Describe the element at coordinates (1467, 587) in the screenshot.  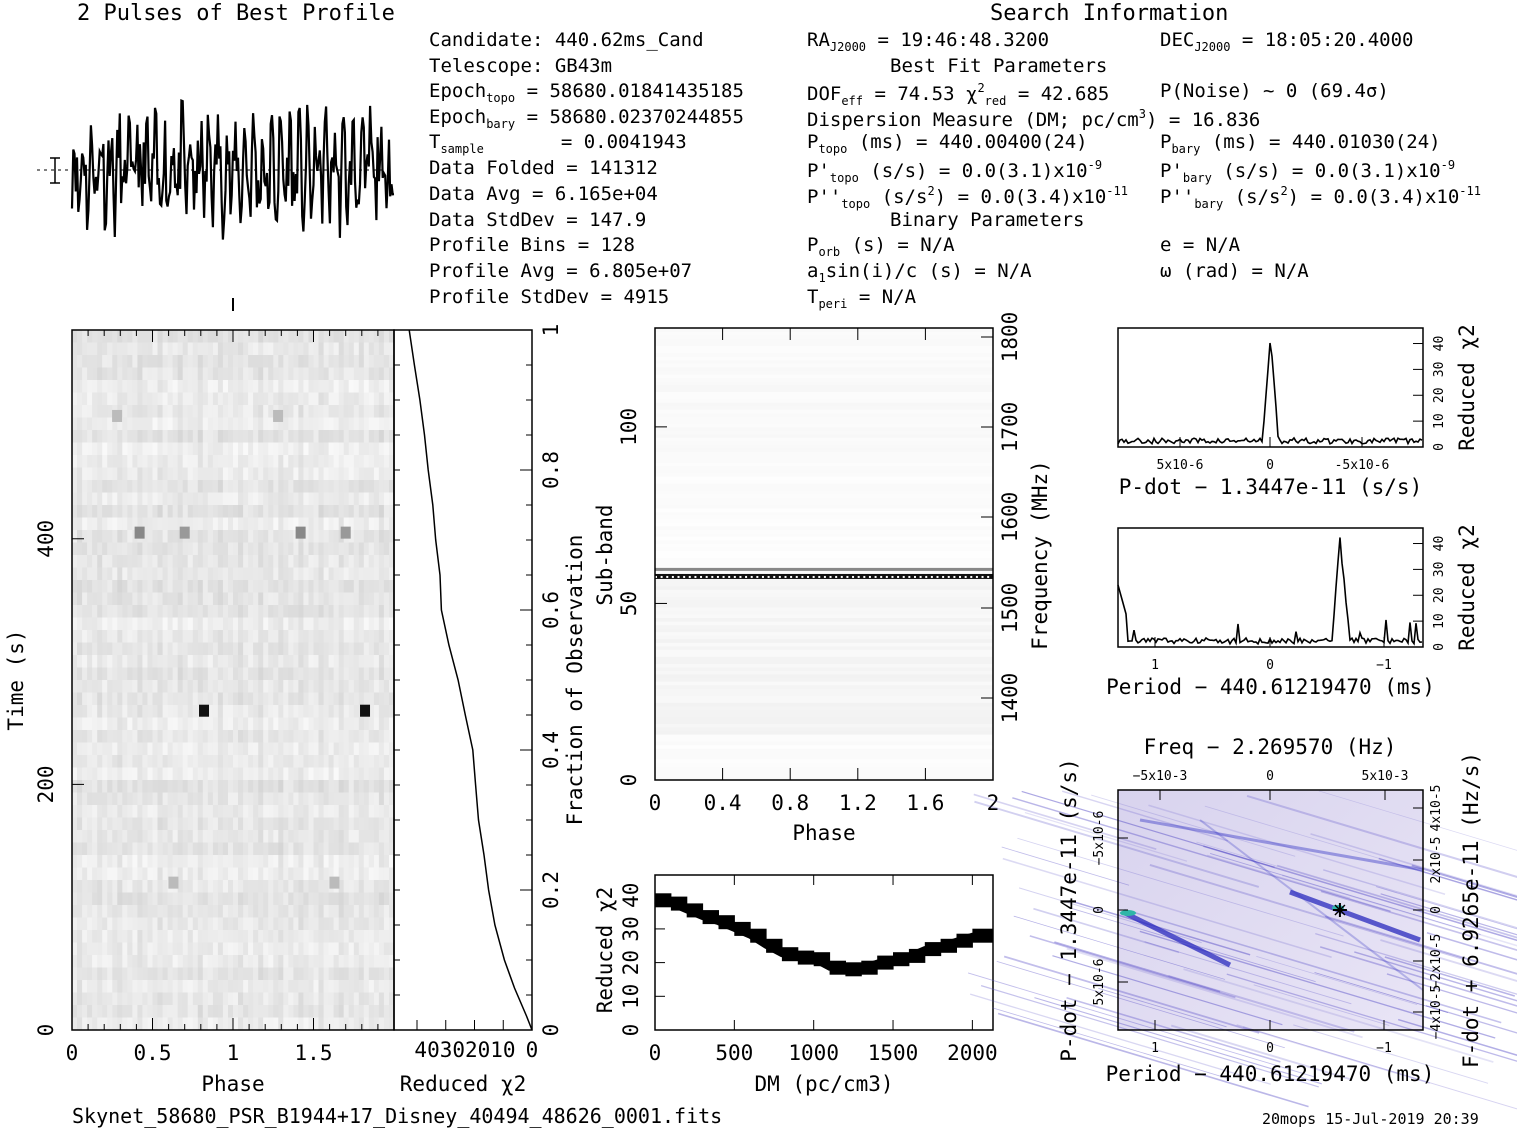
I see `y-axis-title: Reduced χ2` at that location.